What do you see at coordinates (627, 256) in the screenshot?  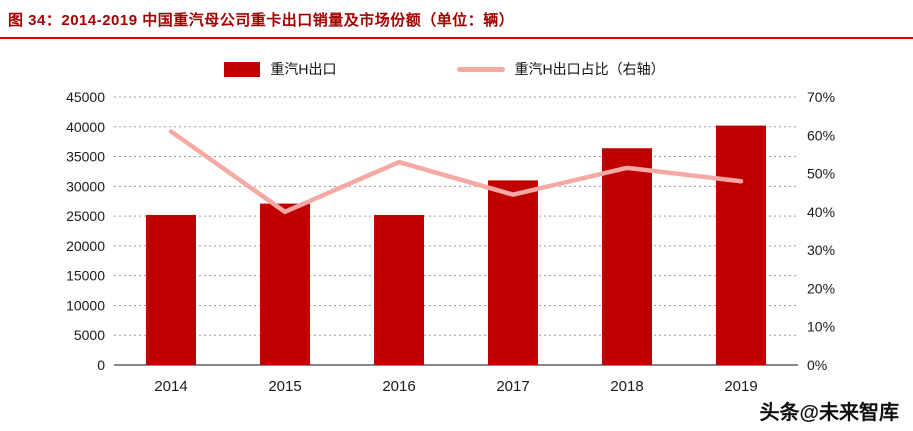 I see `bar-2018` at bounding box center [627, 256].